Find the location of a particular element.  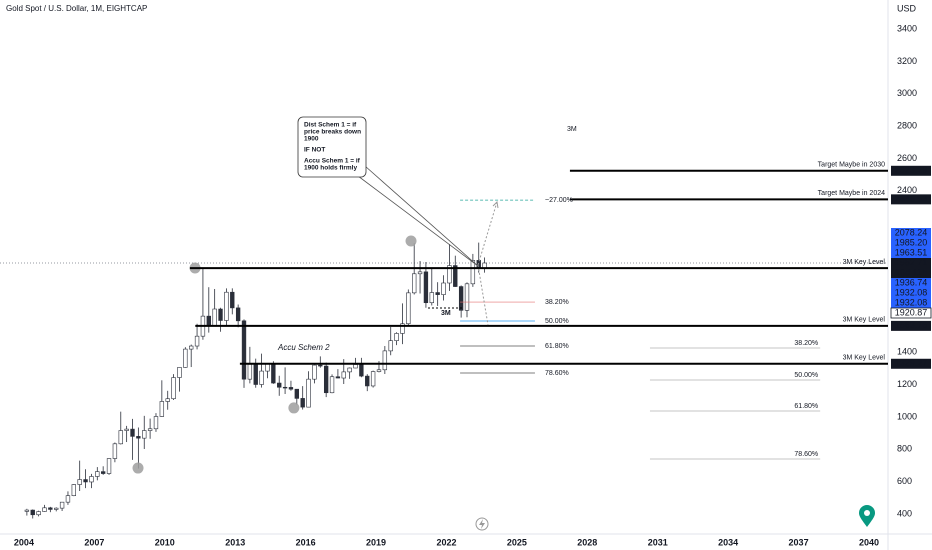

x-tick-label: 2016 is located at coordinates (306, 542).